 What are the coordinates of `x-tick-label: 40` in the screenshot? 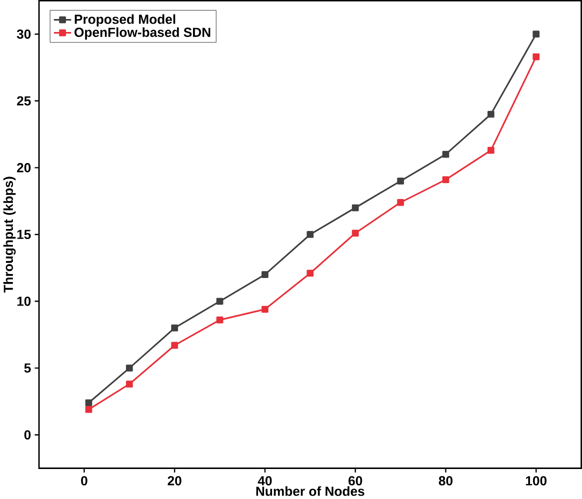 It's located at (265, 481).